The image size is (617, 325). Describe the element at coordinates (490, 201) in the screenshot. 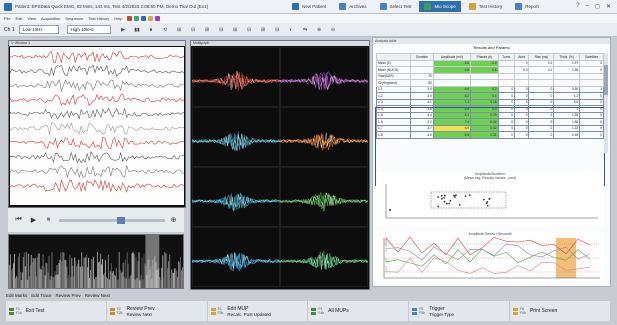

I see `scatter-plot` at that location.